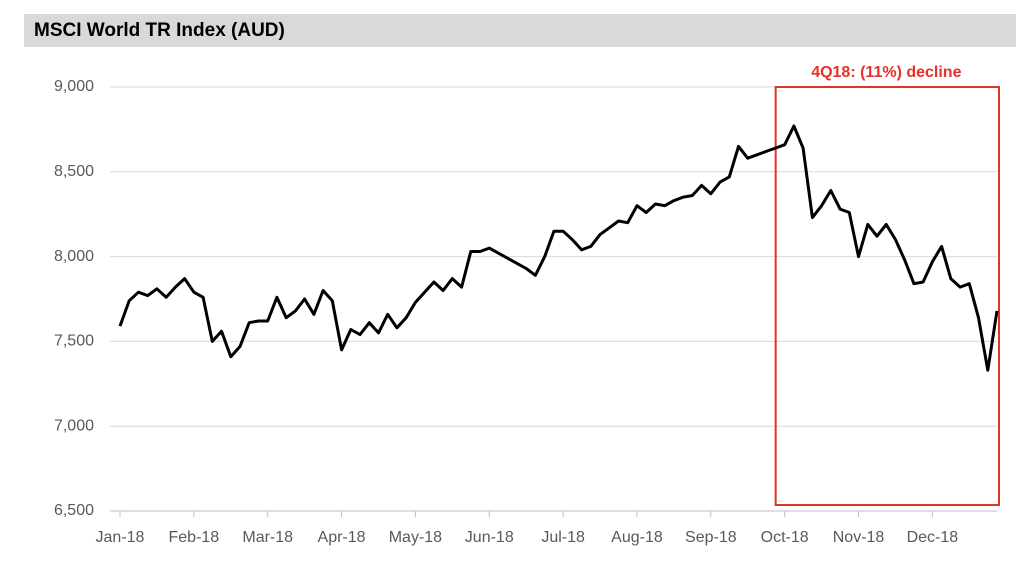  I want to click on title-bar, so click(520, 30).